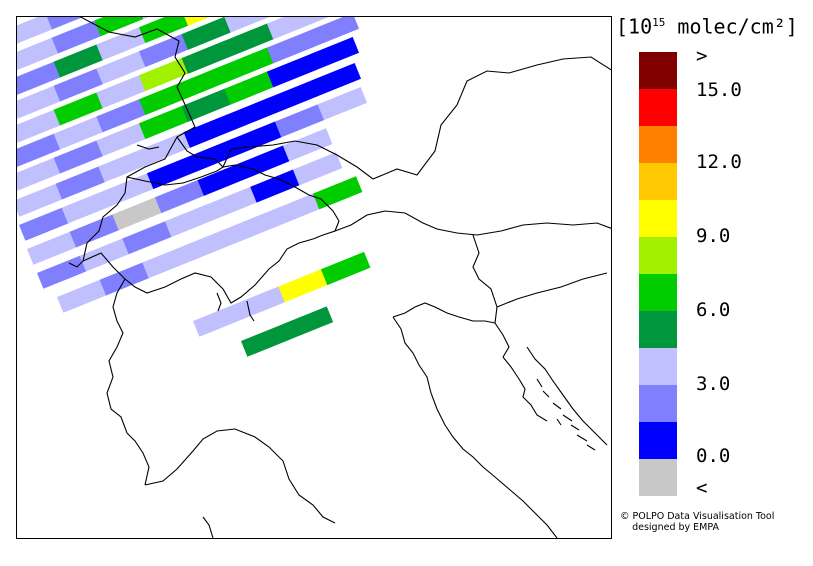  Describe the element at coordinates (713, 384) in the screenshot. I see `legend-tick-label: 3.0` at that location.